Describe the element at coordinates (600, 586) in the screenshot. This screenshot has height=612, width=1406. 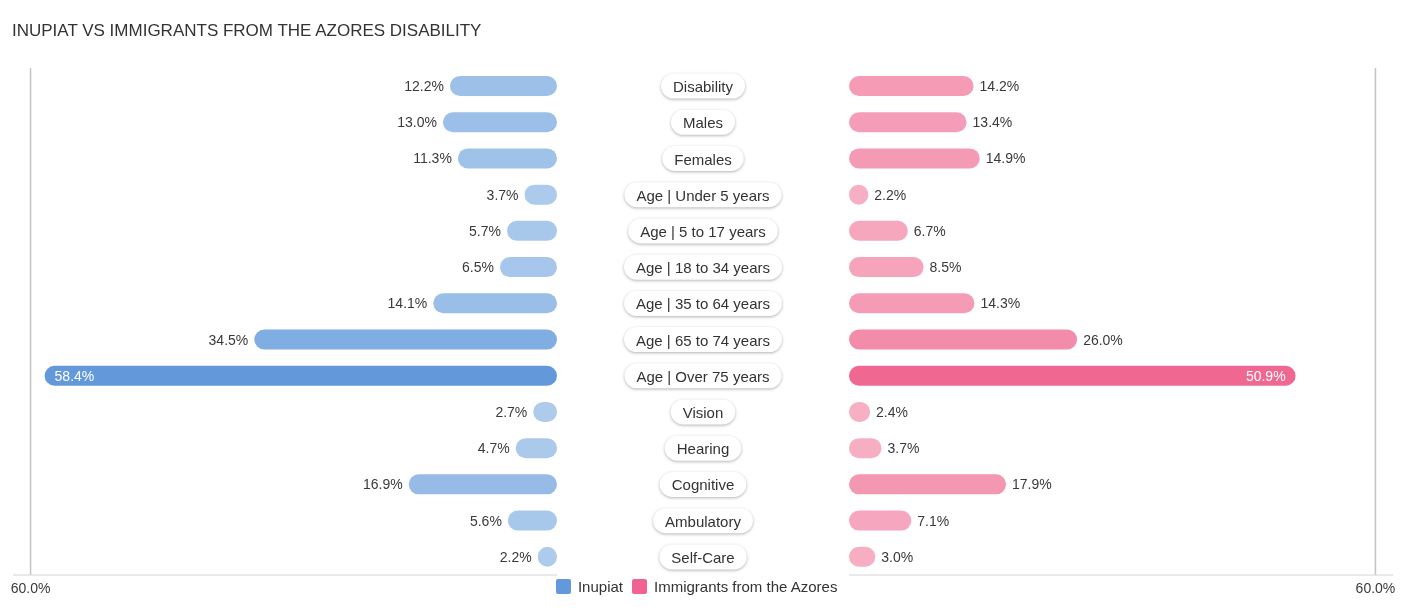
I see `legend-label: Inupiat` at that location.